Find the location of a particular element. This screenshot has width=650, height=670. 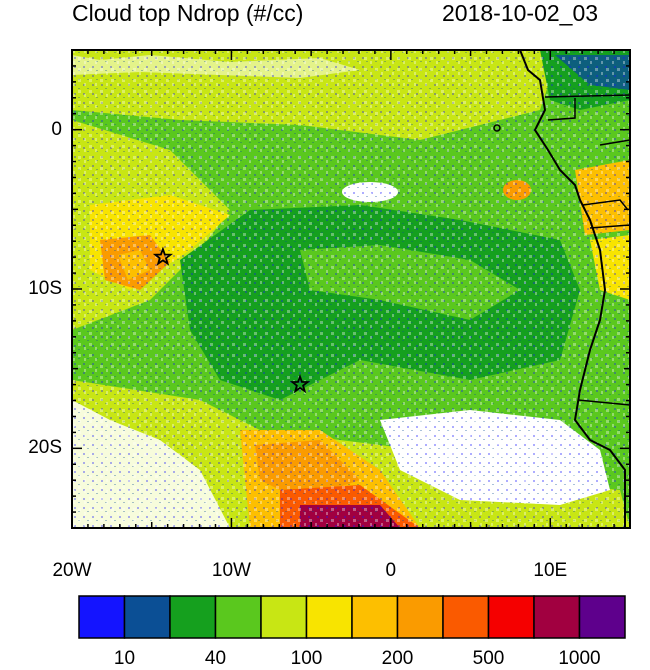

colorbar-label: 100 is located at coordinates (306, 658).